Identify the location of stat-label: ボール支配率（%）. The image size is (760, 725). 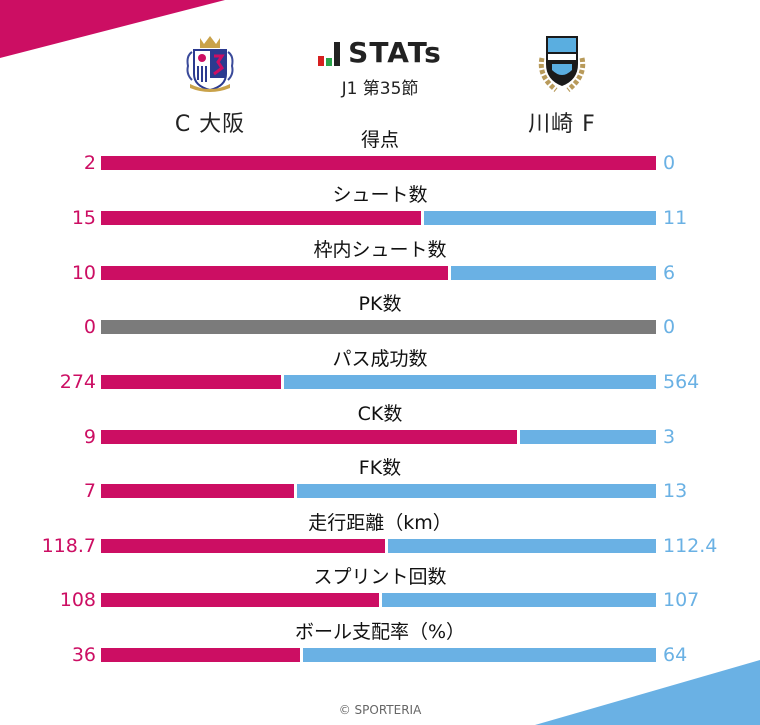
(380, 632).